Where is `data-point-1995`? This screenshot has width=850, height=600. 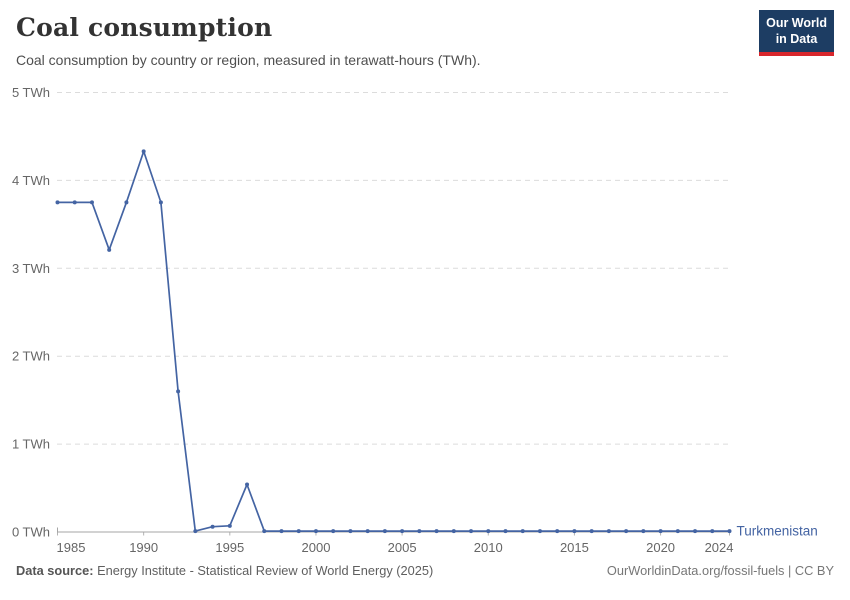 data-point-1995 is located at coordinates (229, 525).